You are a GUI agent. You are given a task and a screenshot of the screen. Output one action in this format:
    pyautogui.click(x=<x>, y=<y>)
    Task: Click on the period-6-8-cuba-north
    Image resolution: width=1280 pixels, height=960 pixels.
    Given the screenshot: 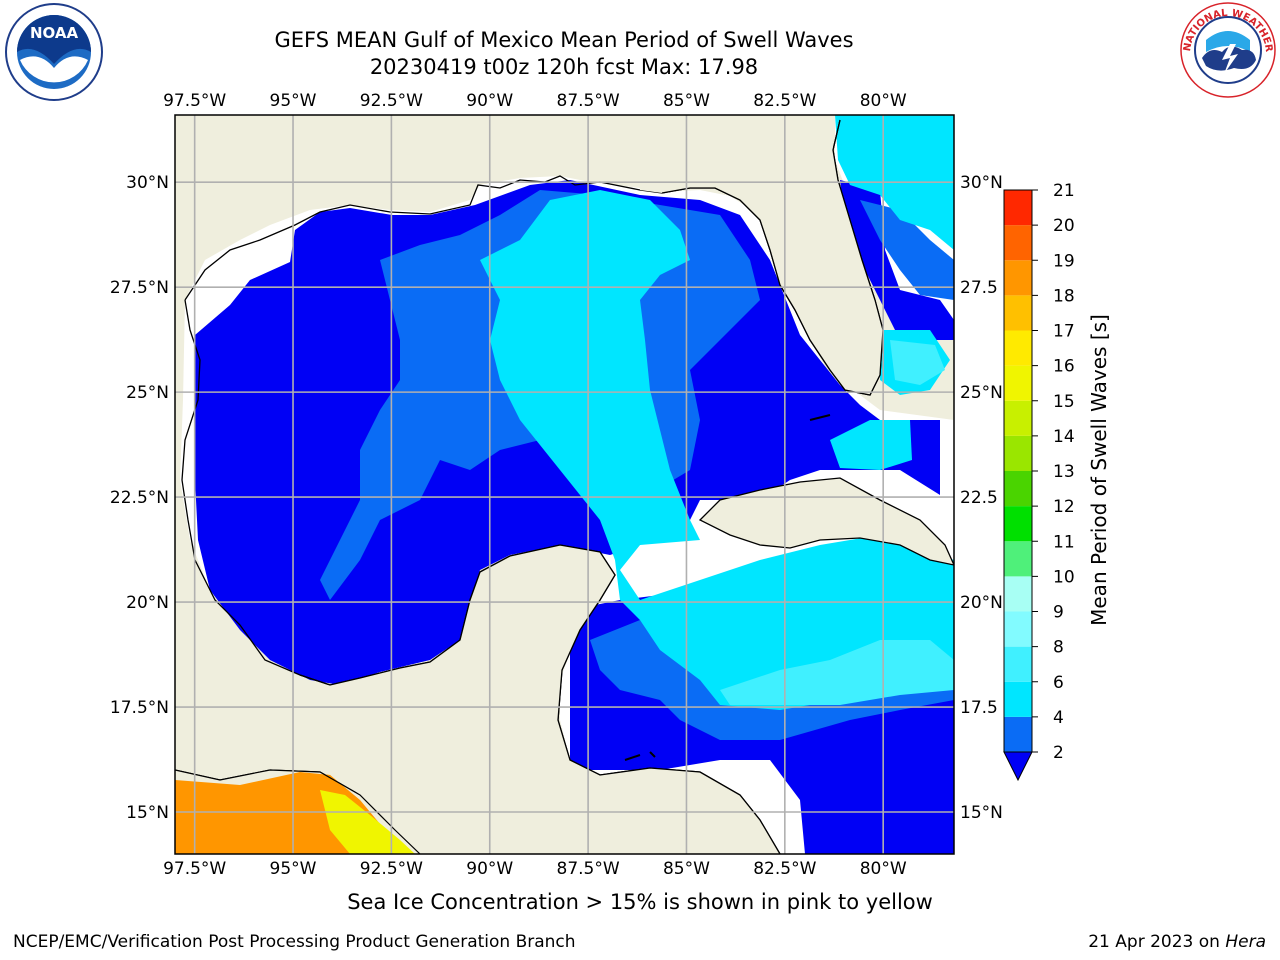 What is the action you would take?
    pyautogui.click(x=871, y=445)
    